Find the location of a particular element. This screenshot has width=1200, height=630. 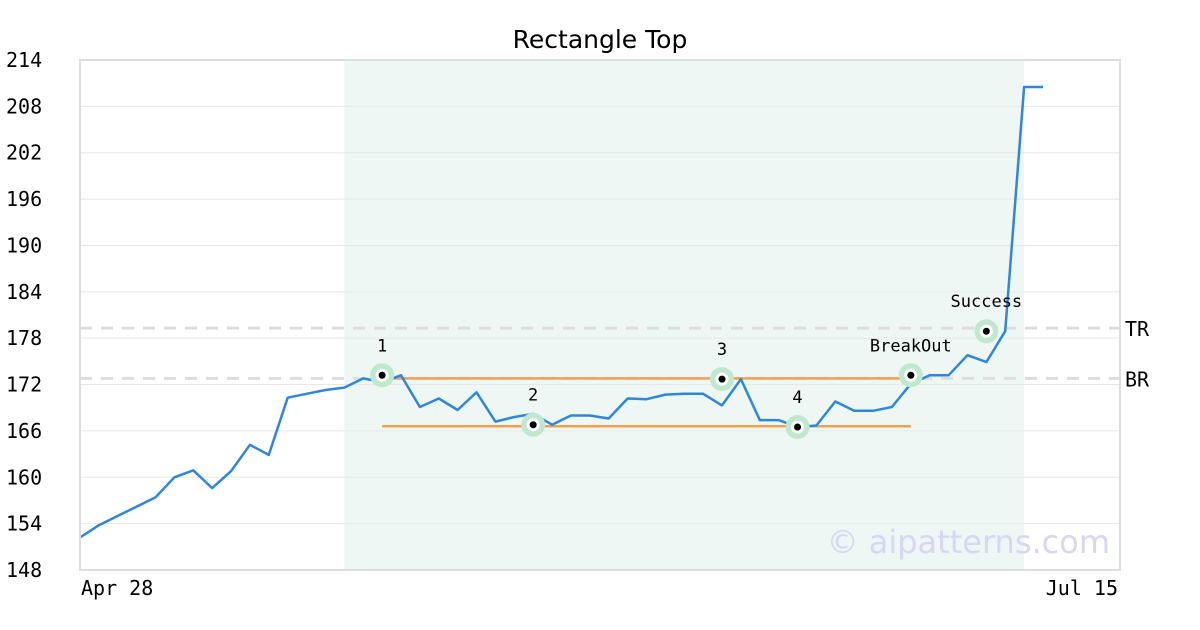

y-tick-label: 160 is located at coordinates (24, 477).